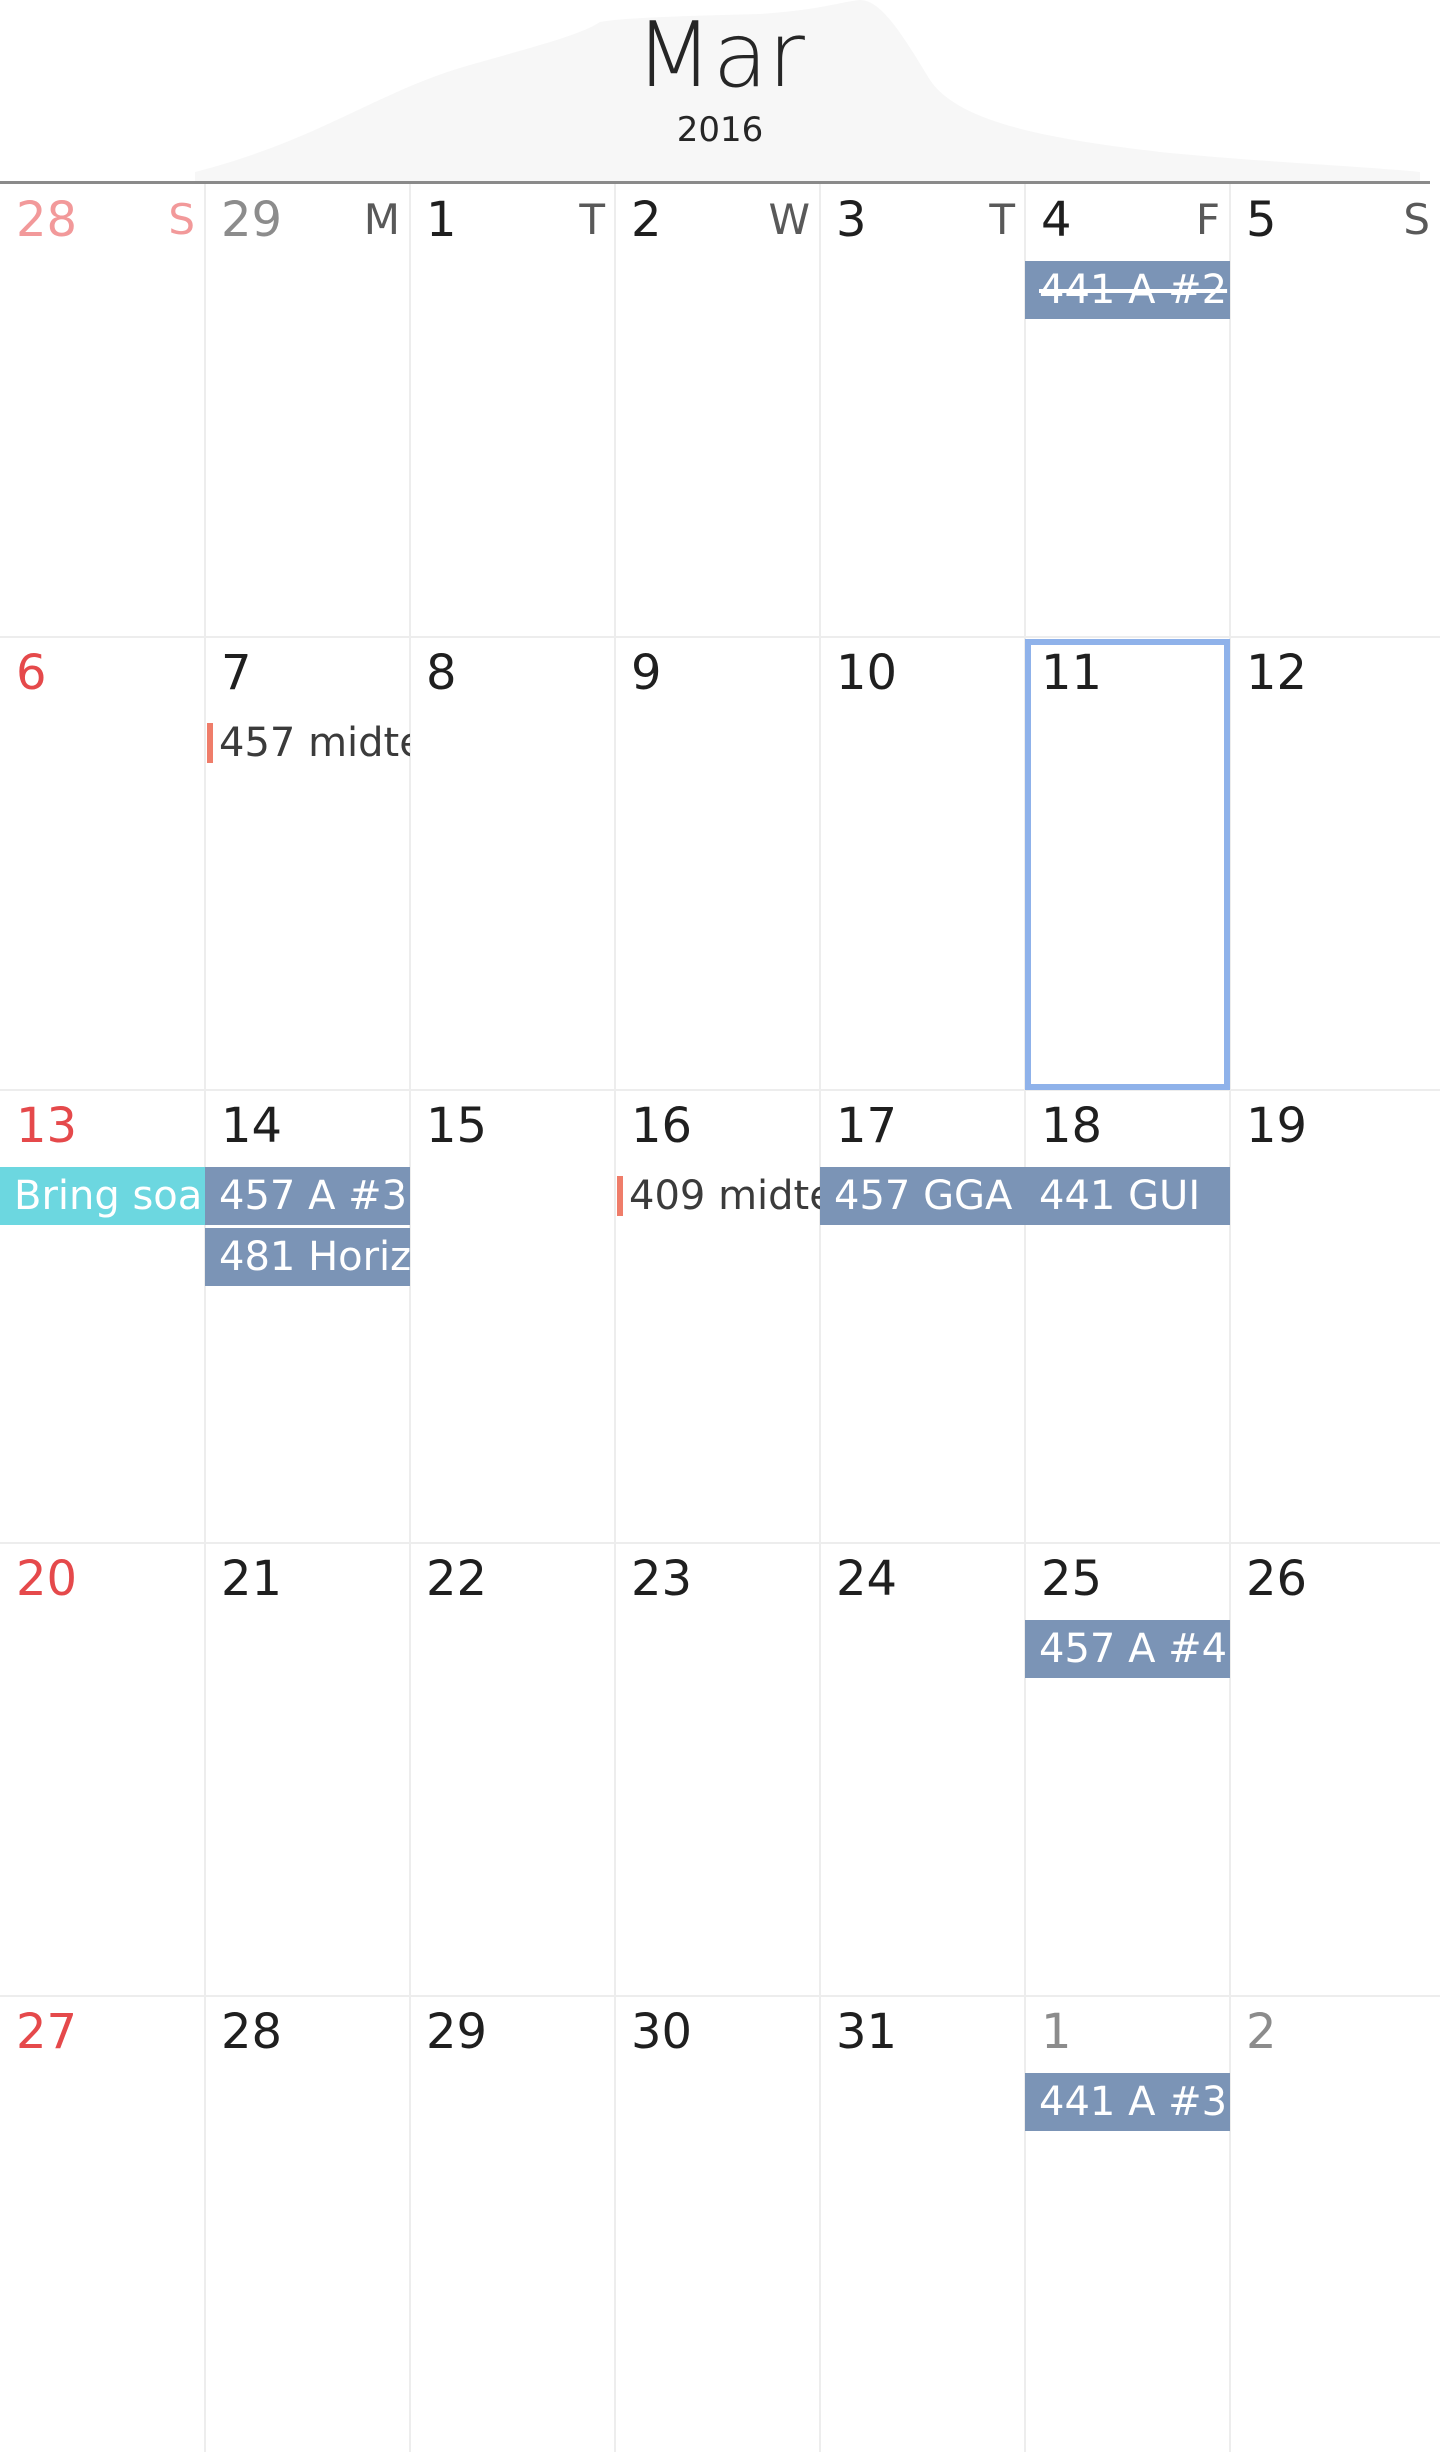  Describe the element at coordinates (662, 1579) in the screenshot. I see `day-number: 23` at that location.